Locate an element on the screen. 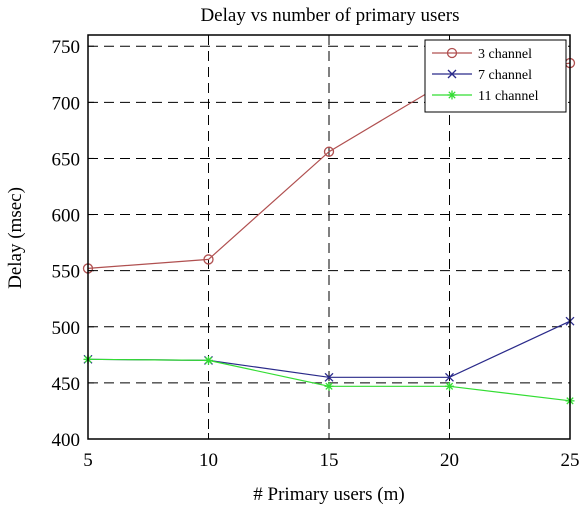 The image size is (582, 509). x-tick-label: 5 is located at coordinates (88, 460).